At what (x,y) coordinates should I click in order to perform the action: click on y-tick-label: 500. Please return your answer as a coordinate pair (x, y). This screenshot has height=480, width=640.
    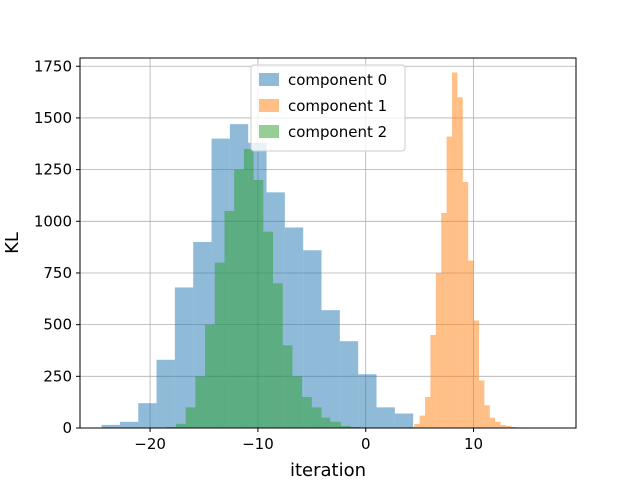
    Looking at the image, I should click on (57, 325).